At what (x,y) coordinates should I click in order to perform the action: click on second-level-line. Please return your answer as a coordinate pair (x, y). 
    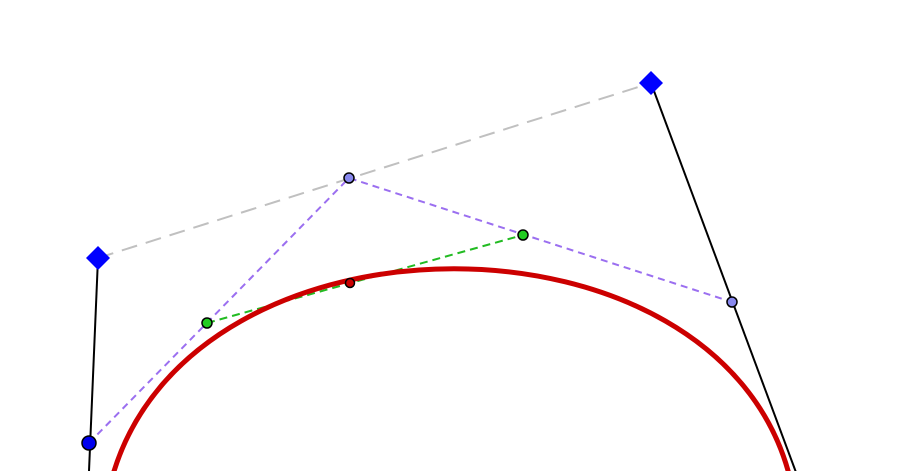
    Looking at the image, I should click on (365, 279).